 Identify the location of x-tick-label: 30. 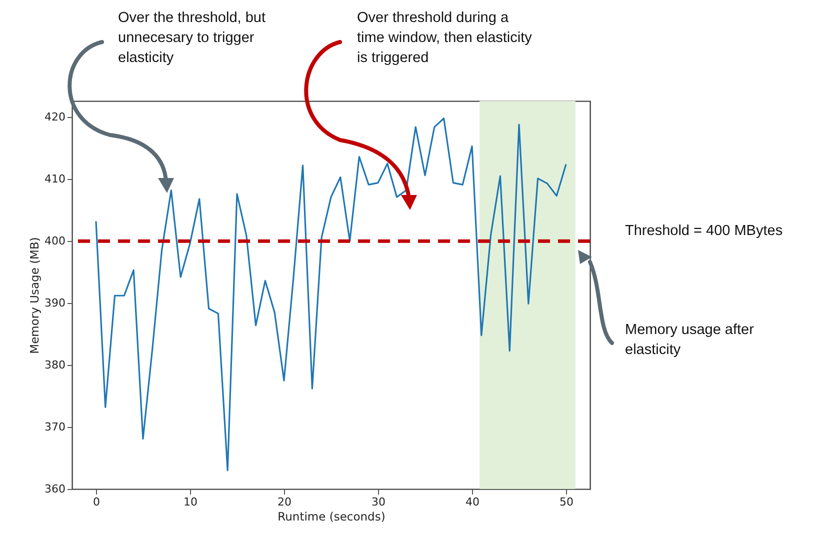
(379, 502).